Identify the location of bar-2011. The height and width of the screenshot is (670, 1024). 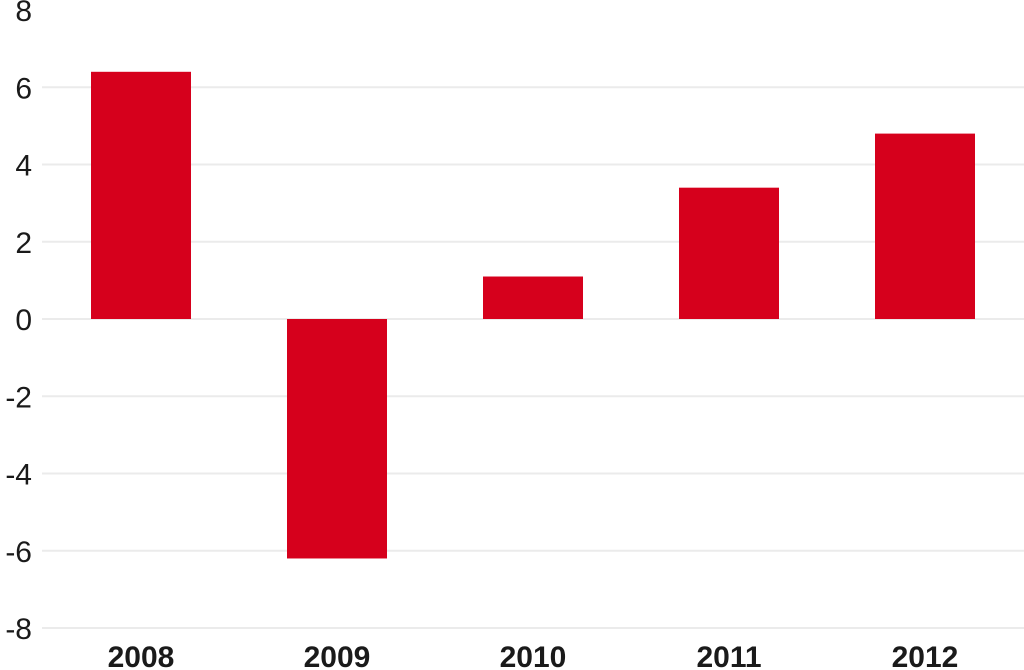
(729, 253).